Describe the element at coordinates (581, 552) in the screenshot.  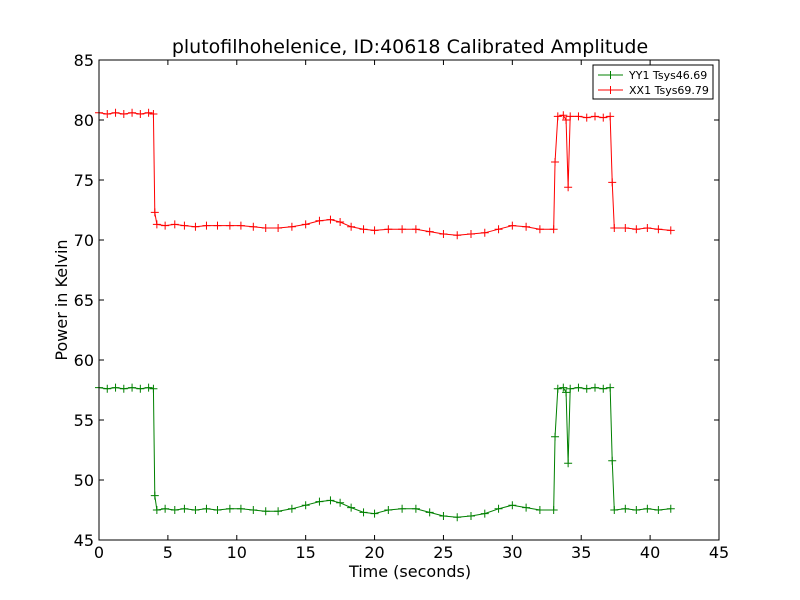
I see `x-tick-label: 35` at that location.